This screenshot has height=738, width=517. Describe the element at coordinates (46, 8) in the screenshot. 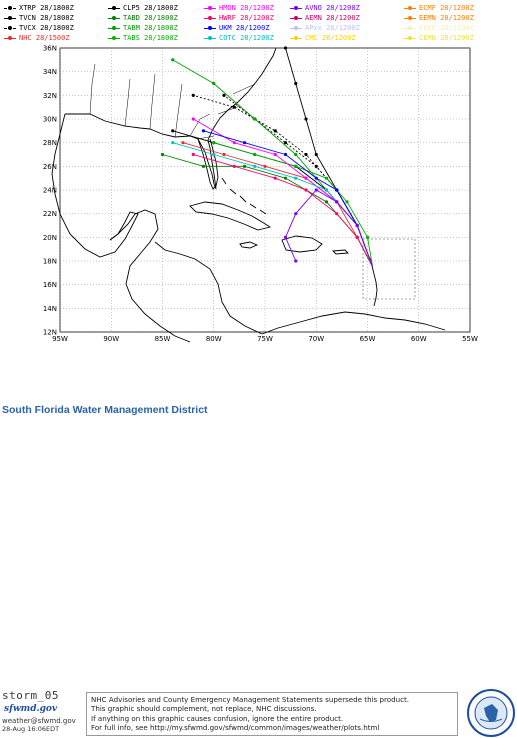

I see `legend-label: XTRP 28/1800Z` at that location.